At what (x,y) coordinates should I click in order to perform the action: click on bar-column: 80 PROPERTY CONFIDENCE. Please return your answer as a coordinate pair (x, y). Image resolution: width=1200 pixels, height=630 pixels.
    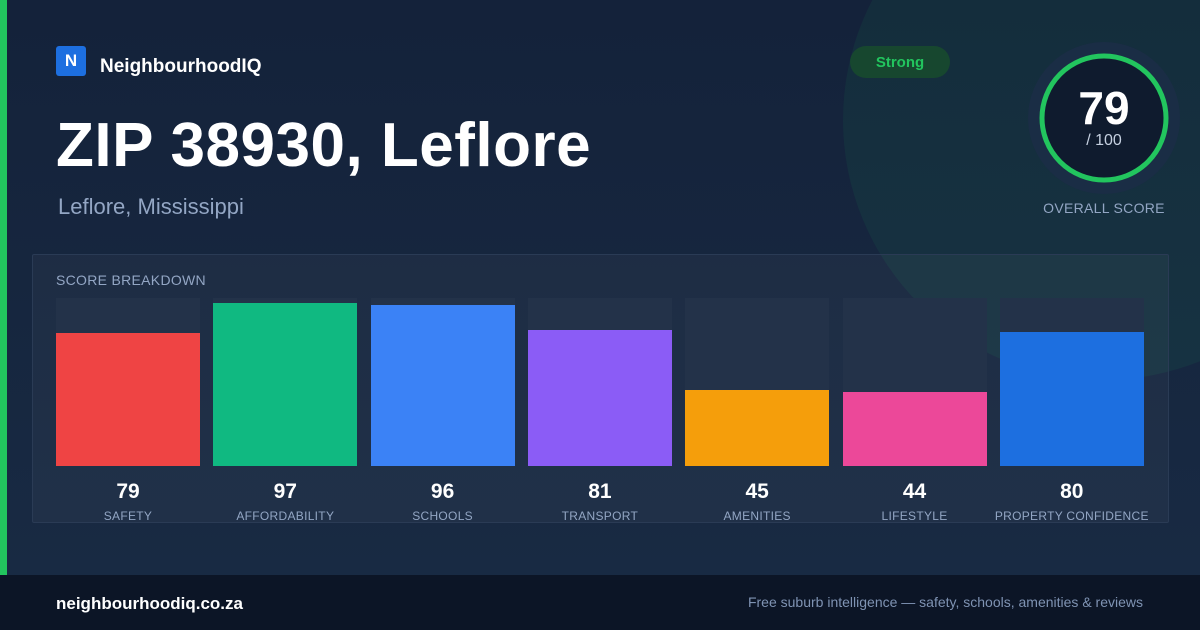
    Looking at the image, I should click on (1071, 410).